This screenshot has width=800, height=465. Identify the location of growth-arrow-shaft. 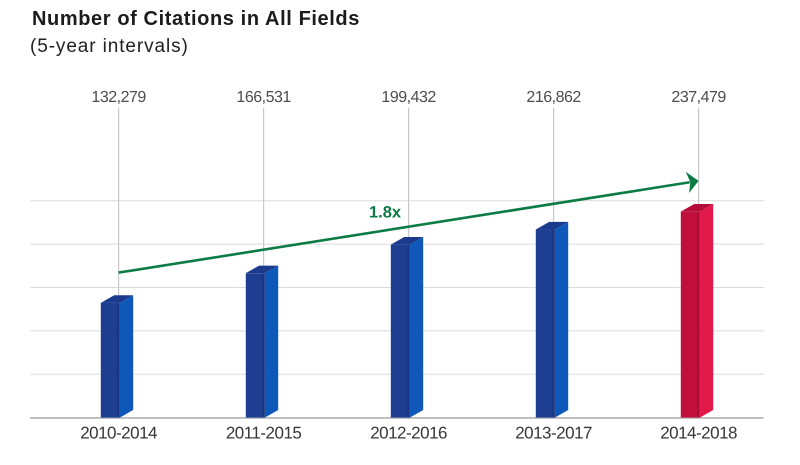
(404, 227).